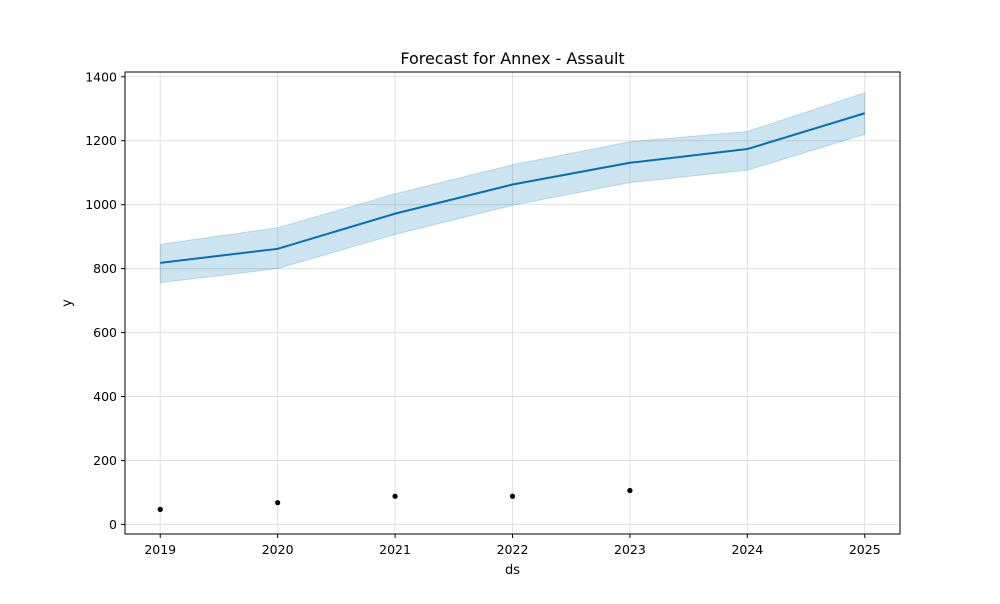  Describe the element at coordinates (105, 396) in the screenshot. I see `y-tick-label: 400` at that location.